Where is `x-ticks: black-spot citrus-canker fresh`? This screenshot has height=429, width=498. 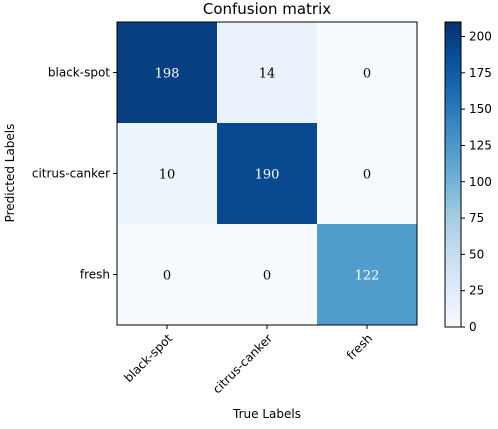 x-ticks: black-spot citrus-canker fresh is located at coordinates (248, 360).